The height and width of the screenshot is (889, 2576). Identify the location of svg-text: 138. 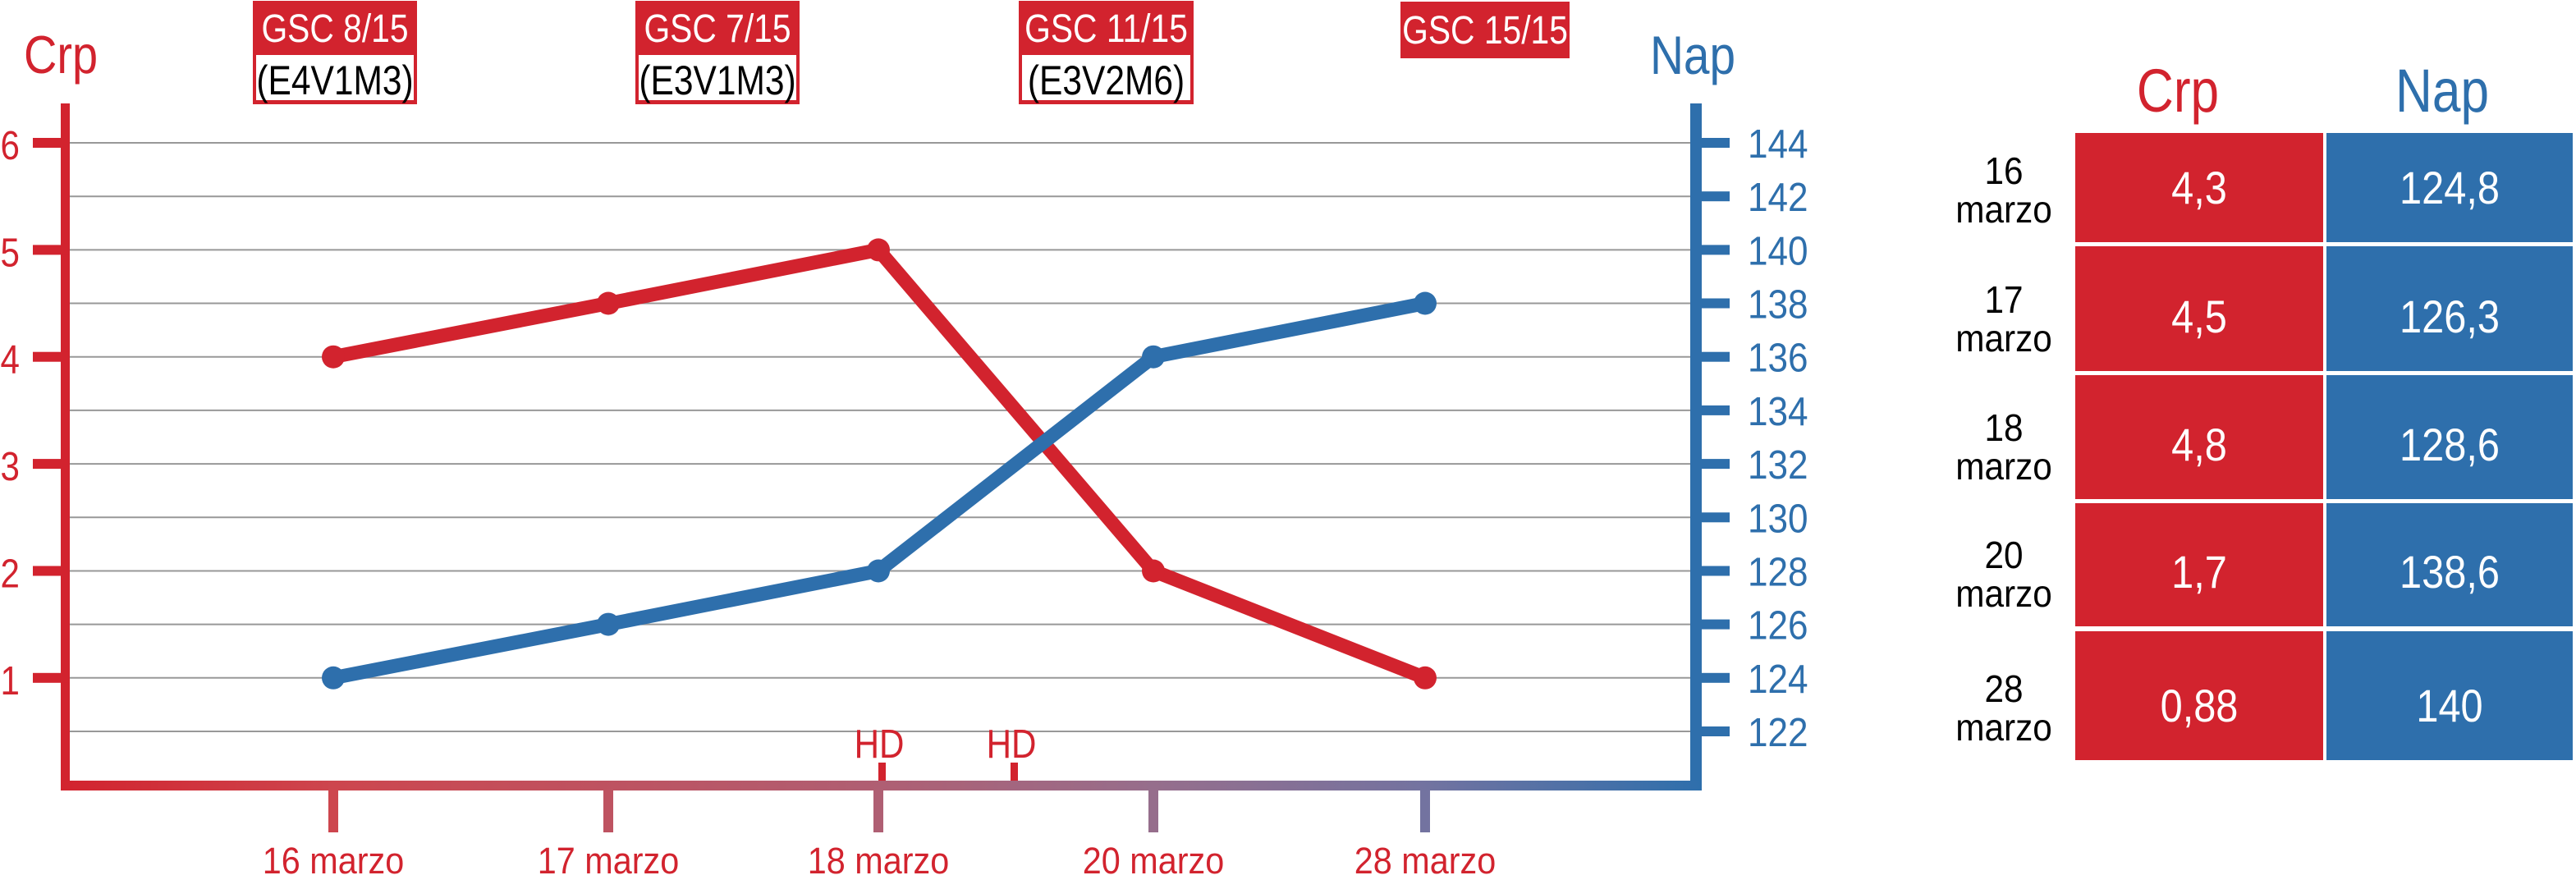
(1778, 304).